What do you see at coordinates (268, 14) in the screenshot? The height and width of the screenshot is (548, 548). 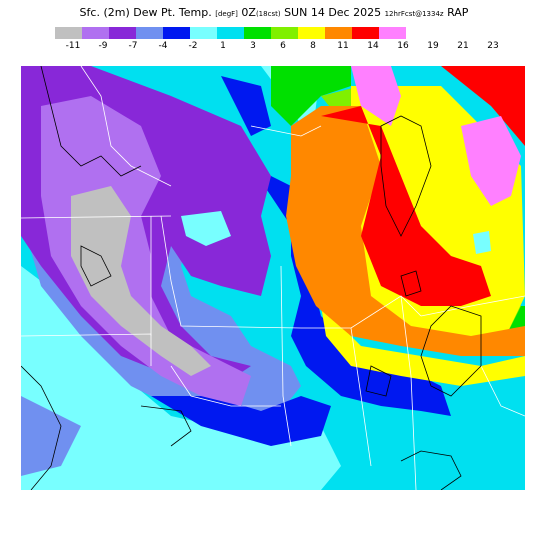 I see `title-valid-local: (18cst)` at bounding box center [268, 14].